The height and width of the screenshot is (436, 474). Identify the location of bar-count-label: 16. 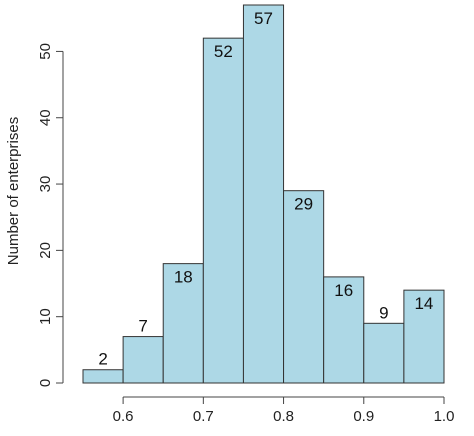
(343, 290).